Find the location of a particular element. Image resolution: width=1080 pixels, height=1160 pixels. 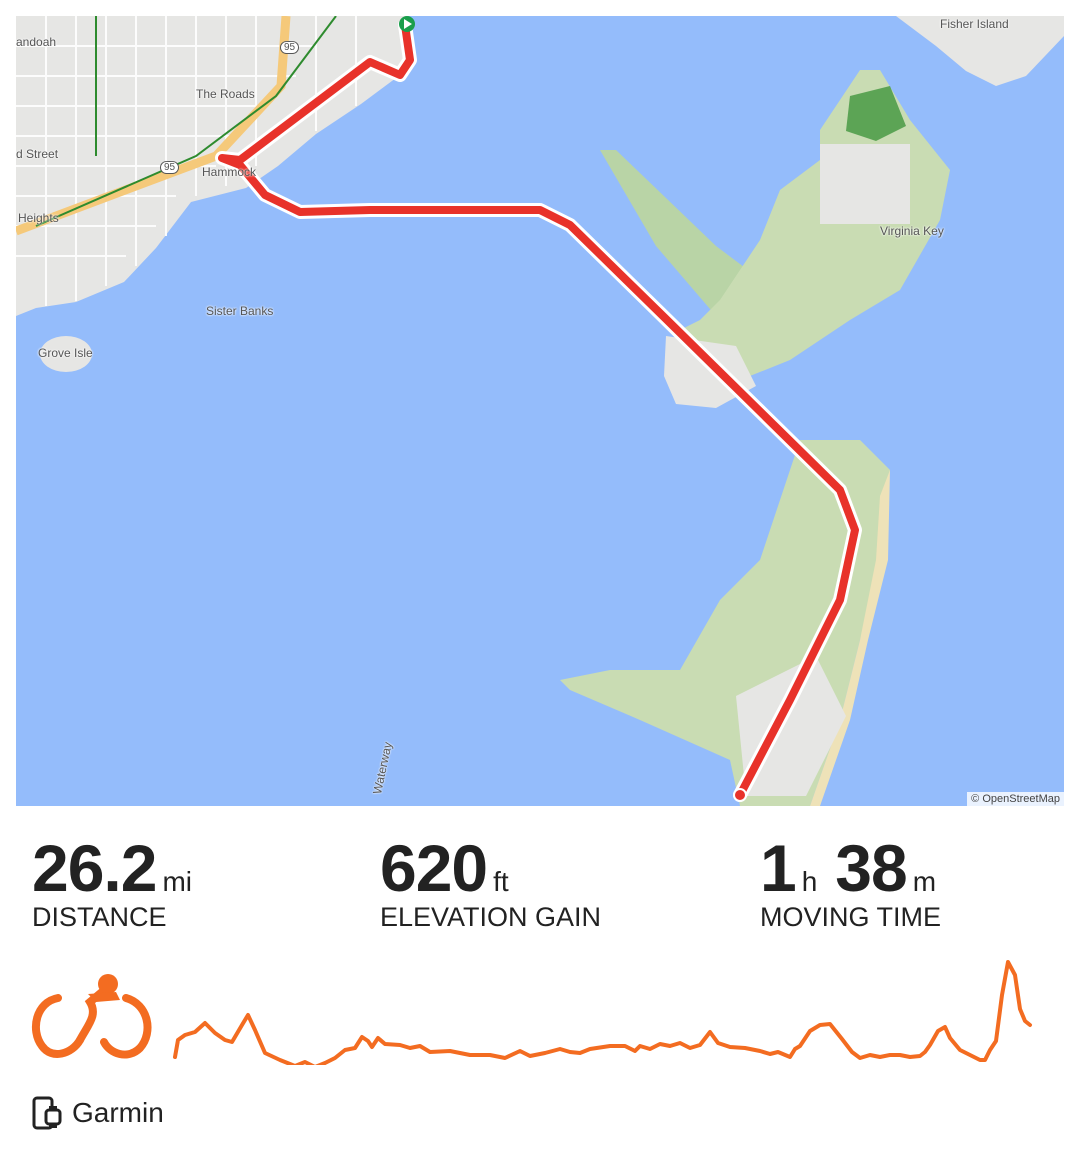

distance-label: DISTANCE is located at coordinates (99, 917).